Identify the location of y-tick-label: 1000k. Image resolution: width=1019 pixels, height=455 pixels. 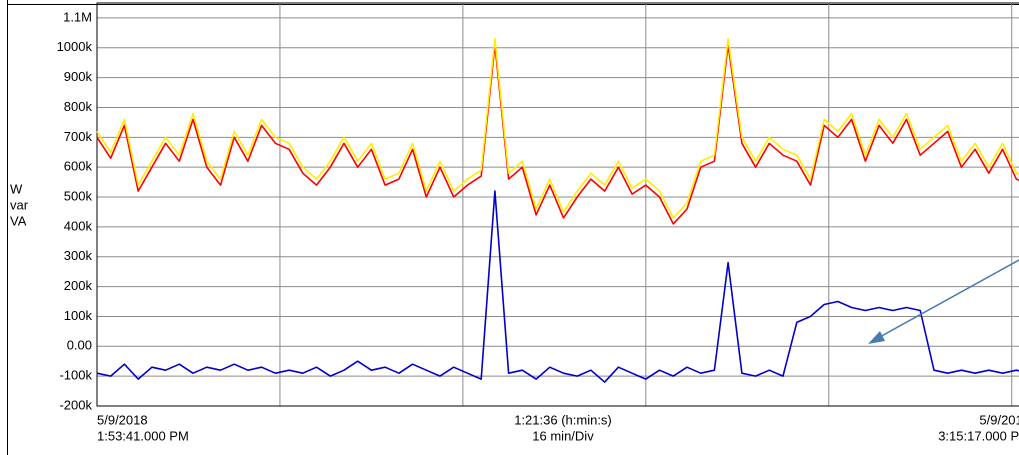
(75, 46).